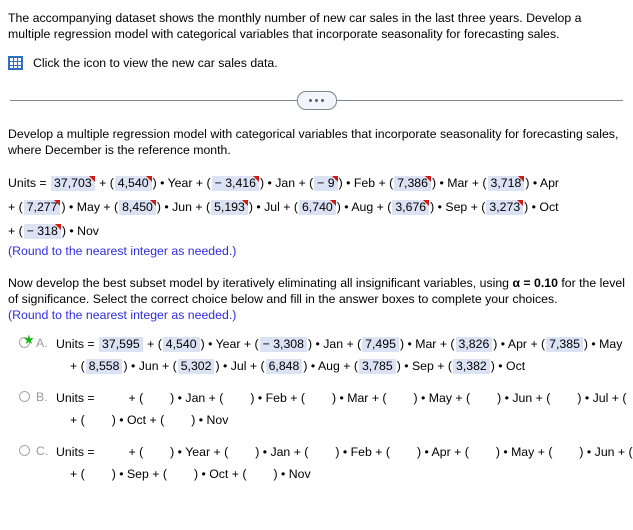 The height and width of the screenshot is (530, 633). What do you see at coordinates (440, 398) in the screenshot?
I see `term-var-b-may: May` at bounding box center [440, 398].